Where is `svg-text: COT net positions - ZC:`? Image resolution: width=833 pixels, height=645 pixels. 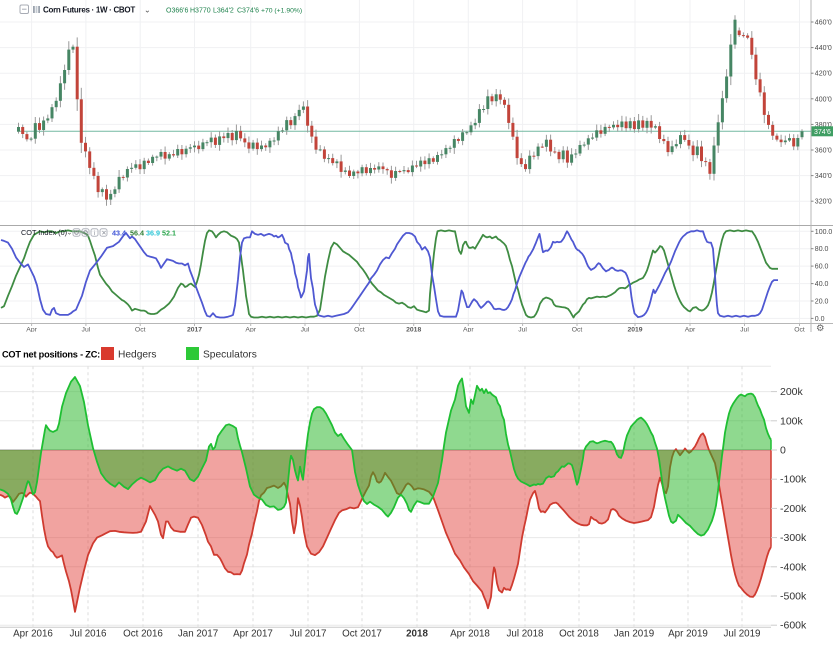 svg-text: COT net positions - ZC: is located at coordinates (51, 355).